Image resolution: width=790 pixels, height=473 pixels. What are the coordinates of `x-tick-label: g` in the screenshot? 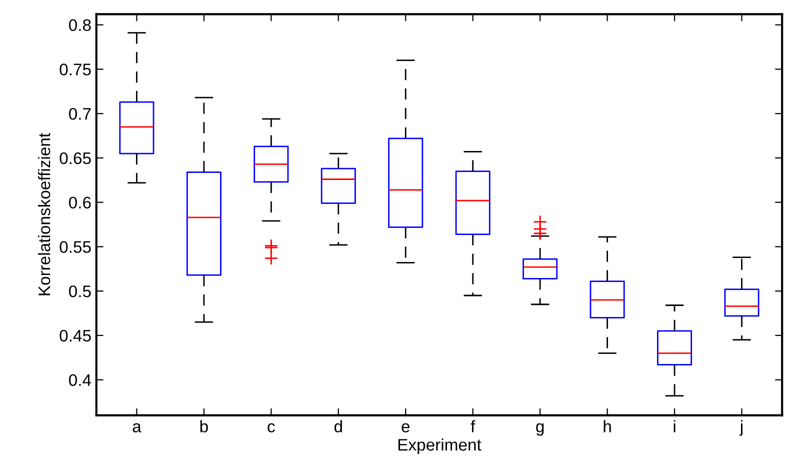 It's located at (540, 429).